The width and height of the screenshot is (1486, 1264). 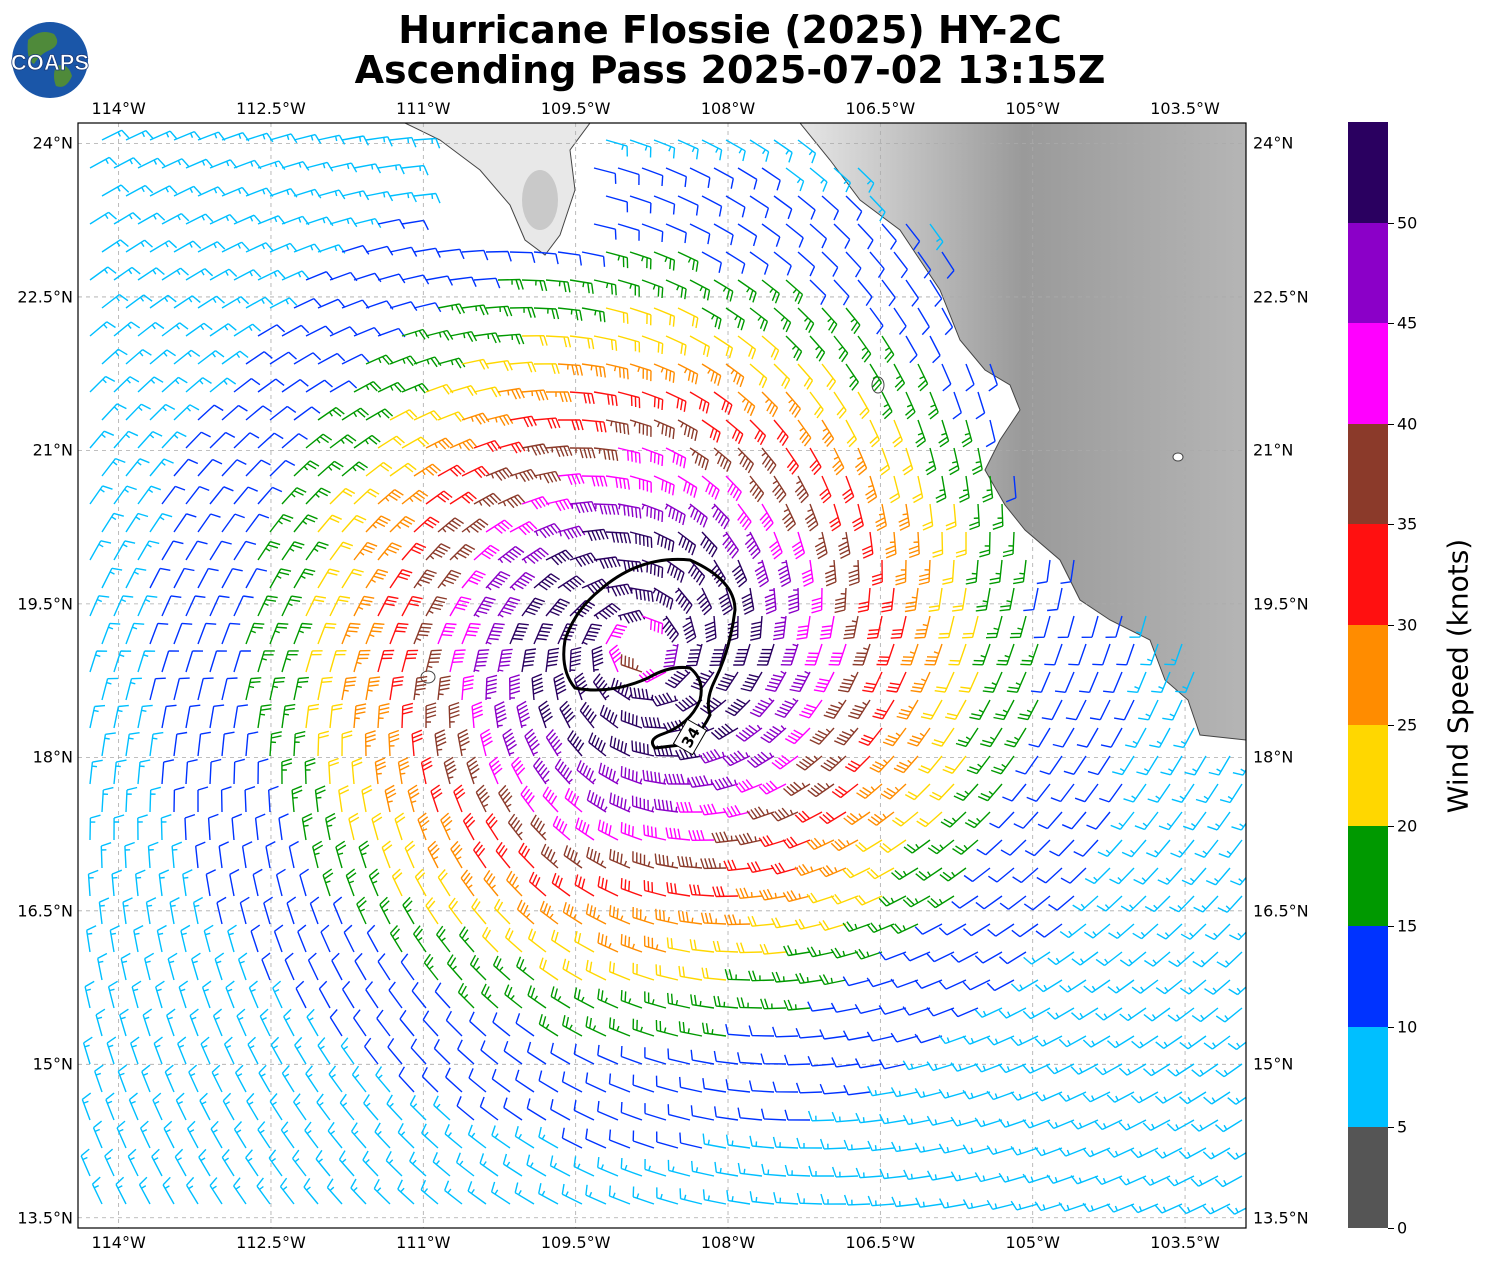 I want to click on colorbar-tick-label: 0, so click(x=1402, y=1228).